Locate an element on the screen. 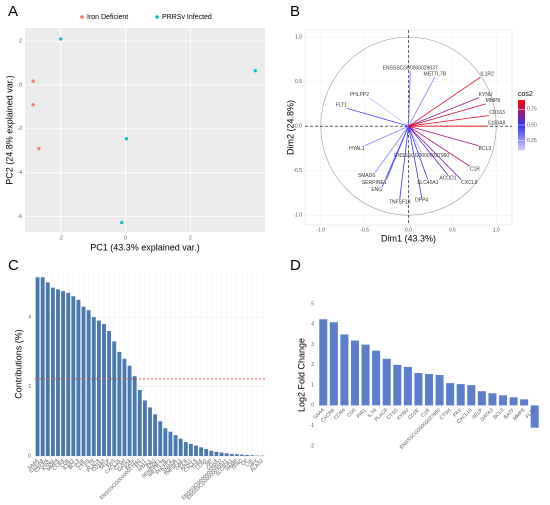 This screenshot has width=550, height=505. panel-letter: B is located at coordinates (295, 11).